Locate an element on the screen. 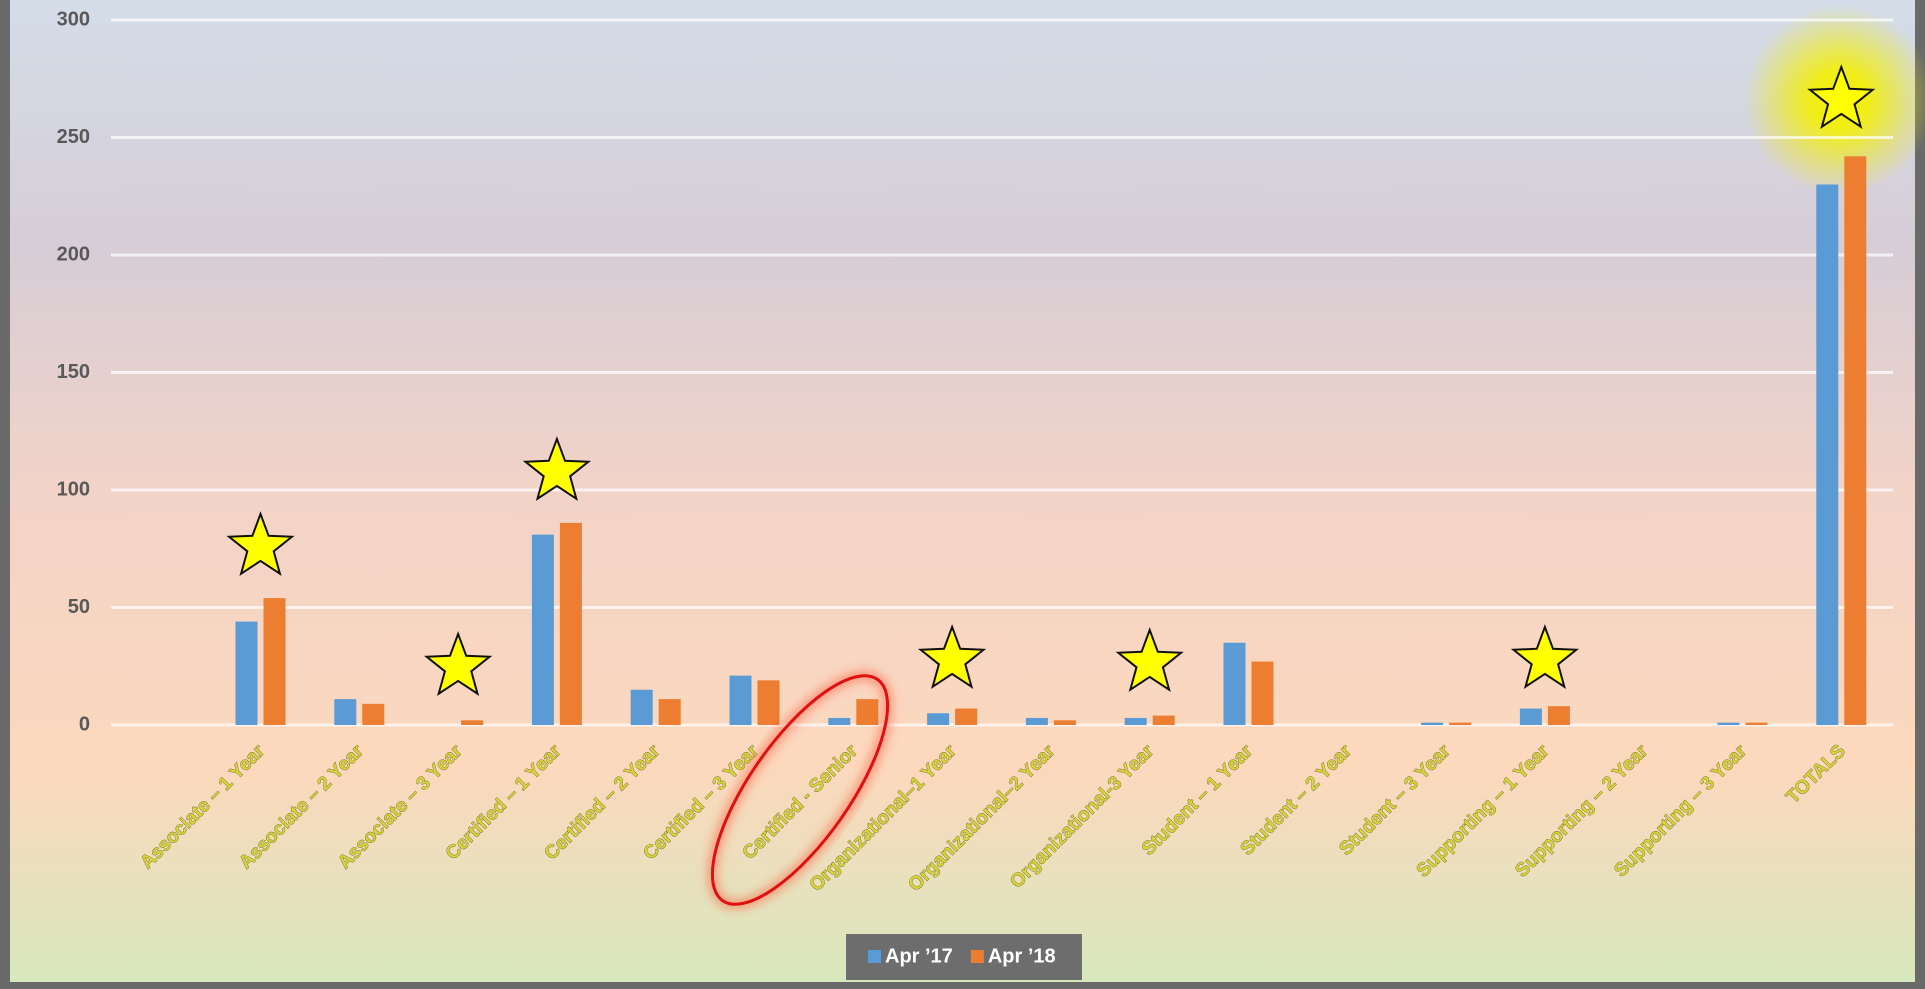 The height and width of the screenshot is (989, 1925). legend-label: Apr ’18 is located at coordinates (1022, 956).